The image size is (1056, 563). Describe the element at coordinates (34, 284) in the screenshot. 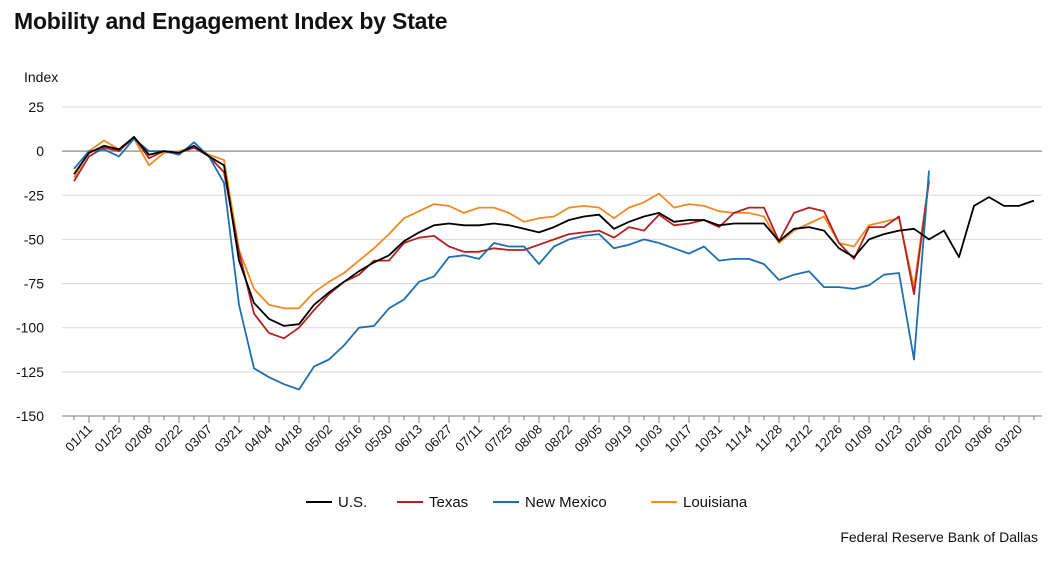

I see `y-tick-label: -75` at that location.